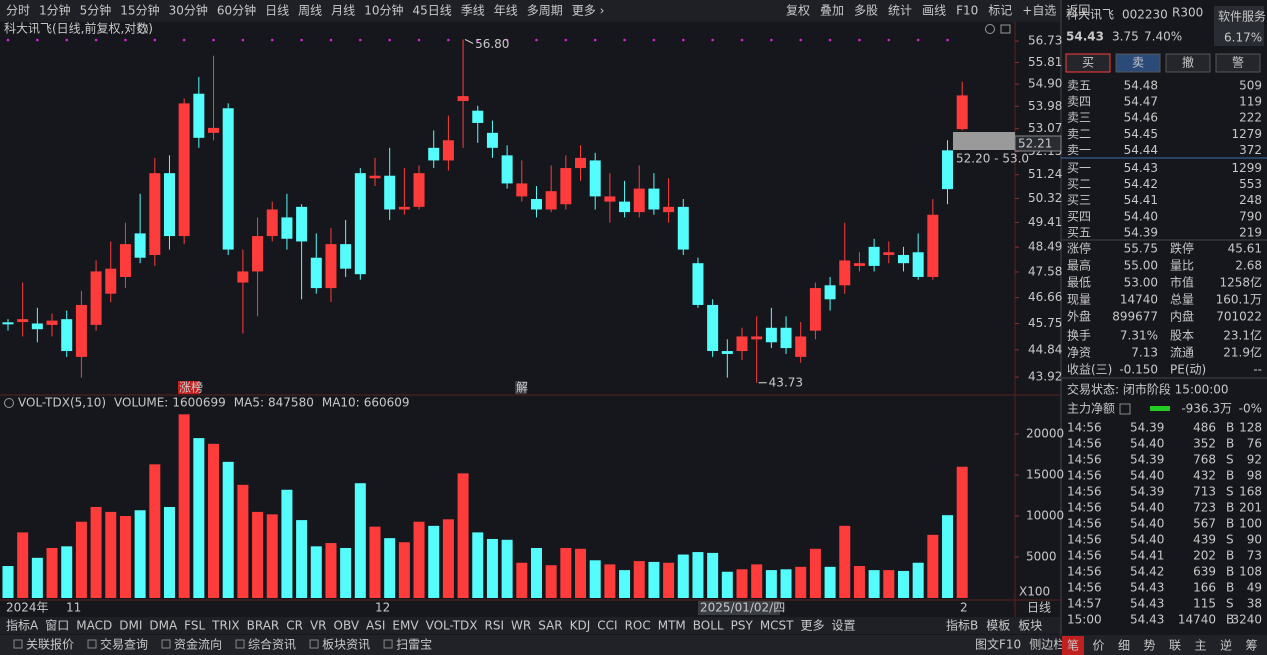  I want to click on trade-button: 撤, so click(1188, 62).